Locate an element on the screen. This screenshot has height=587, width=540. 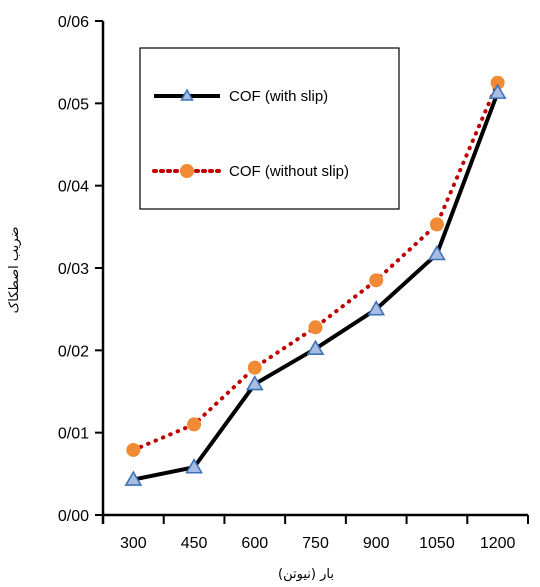
x-tick-label: 1200 is located at coordinates (498, 543).